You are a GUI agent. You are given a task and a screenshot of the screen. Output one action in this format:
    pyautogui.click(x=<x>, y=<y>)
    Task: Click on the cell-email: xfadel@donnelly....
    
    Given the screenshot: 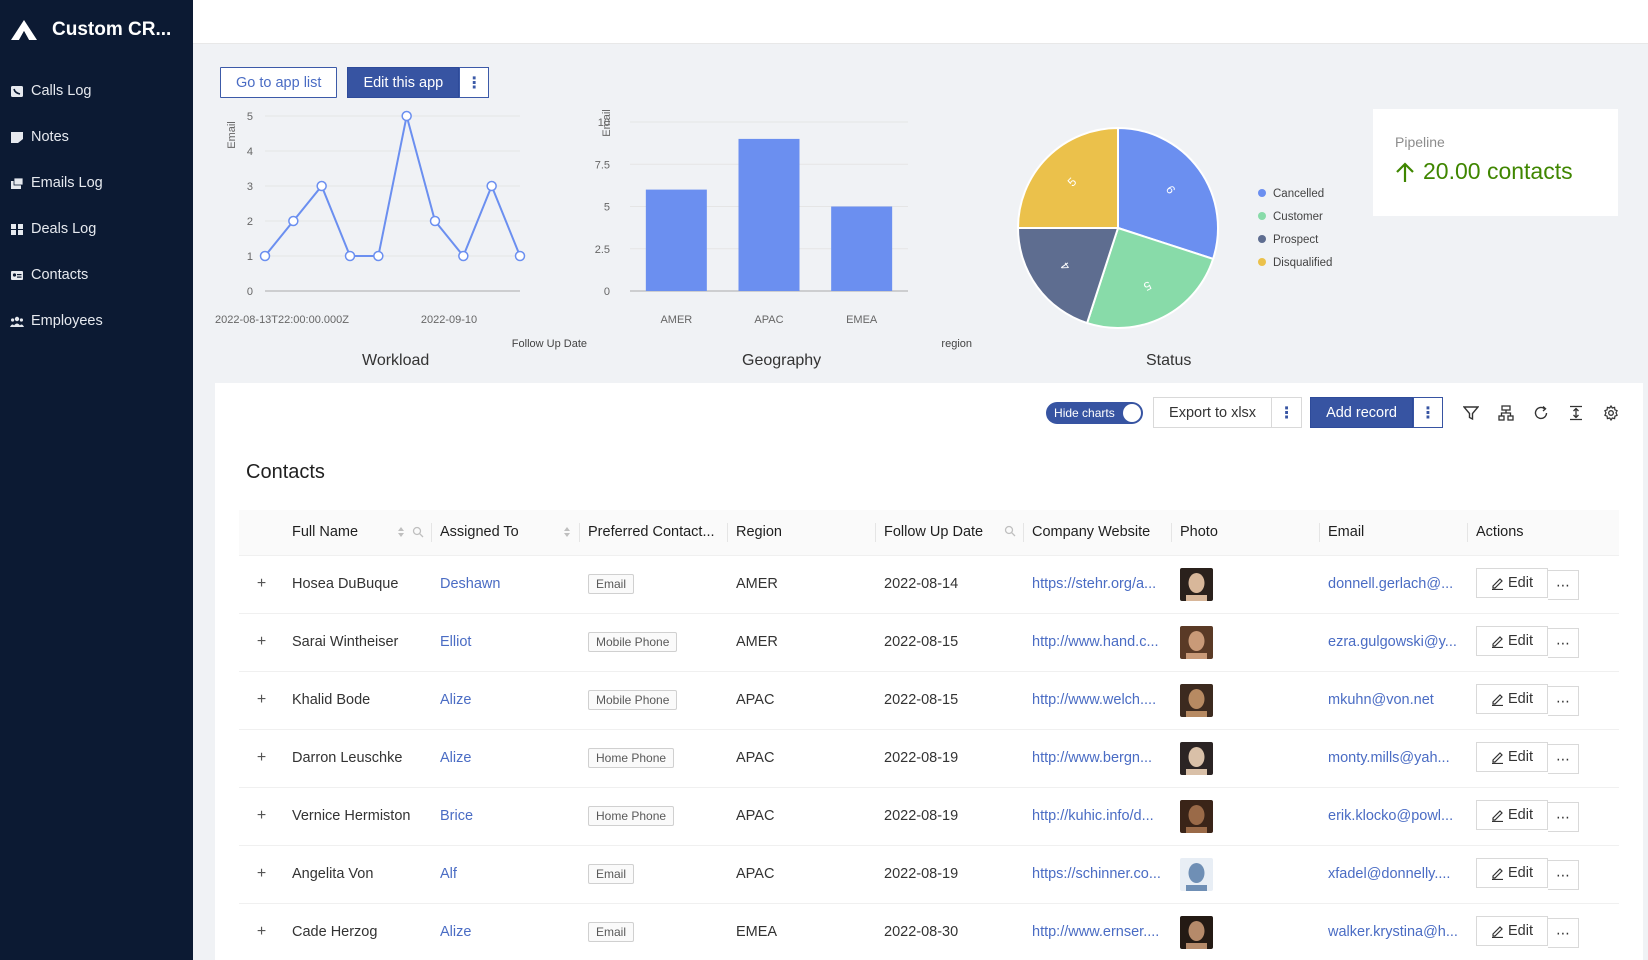 What is the action you would take?
    pyautogui.click(x=1389, y=874)
    